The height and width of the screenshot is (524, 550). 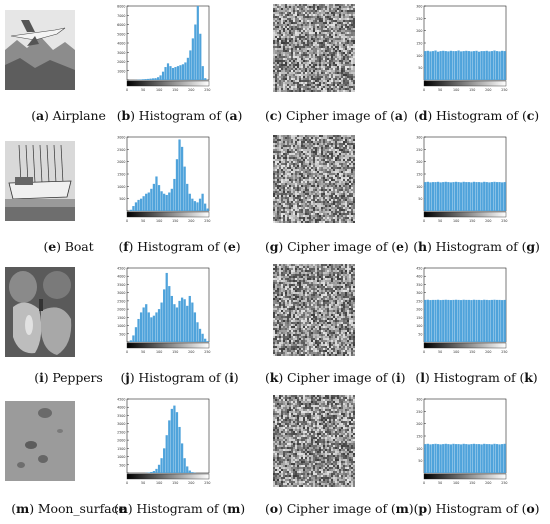 What do you see at coordinates (419, 285) in the screenshot?
I see `y-tick-label: 350` at bounding box center [419, 285].